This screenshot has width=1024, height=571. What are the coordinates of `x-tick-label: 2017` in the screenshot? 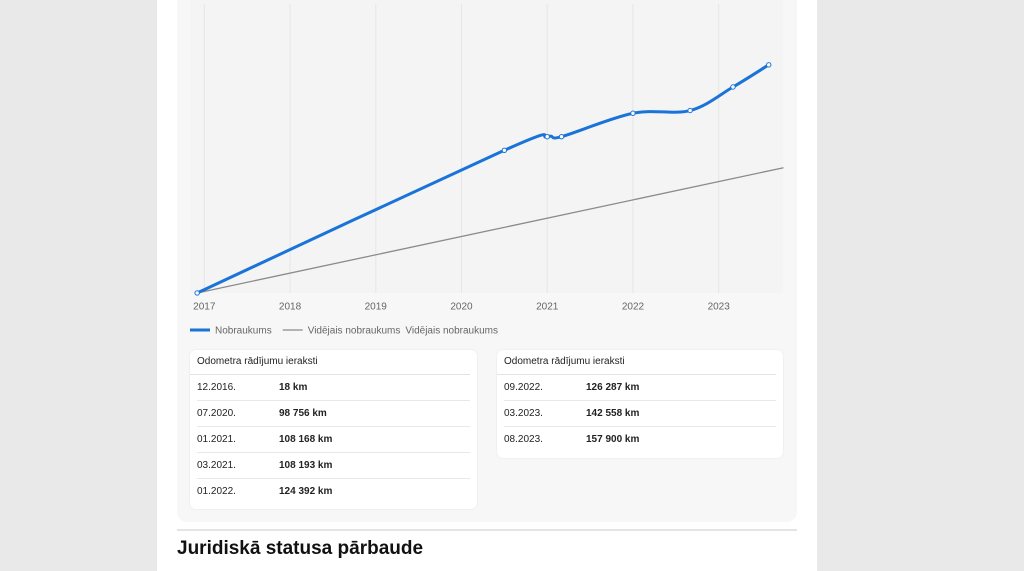 It's located at (204, 307).